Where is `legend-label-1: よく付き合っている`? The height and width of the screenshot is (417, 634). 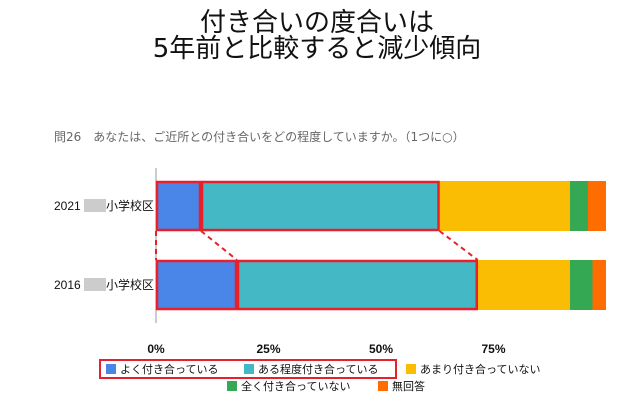
legend-label-1: よく付き合っている is located at coordinates (169, 369).